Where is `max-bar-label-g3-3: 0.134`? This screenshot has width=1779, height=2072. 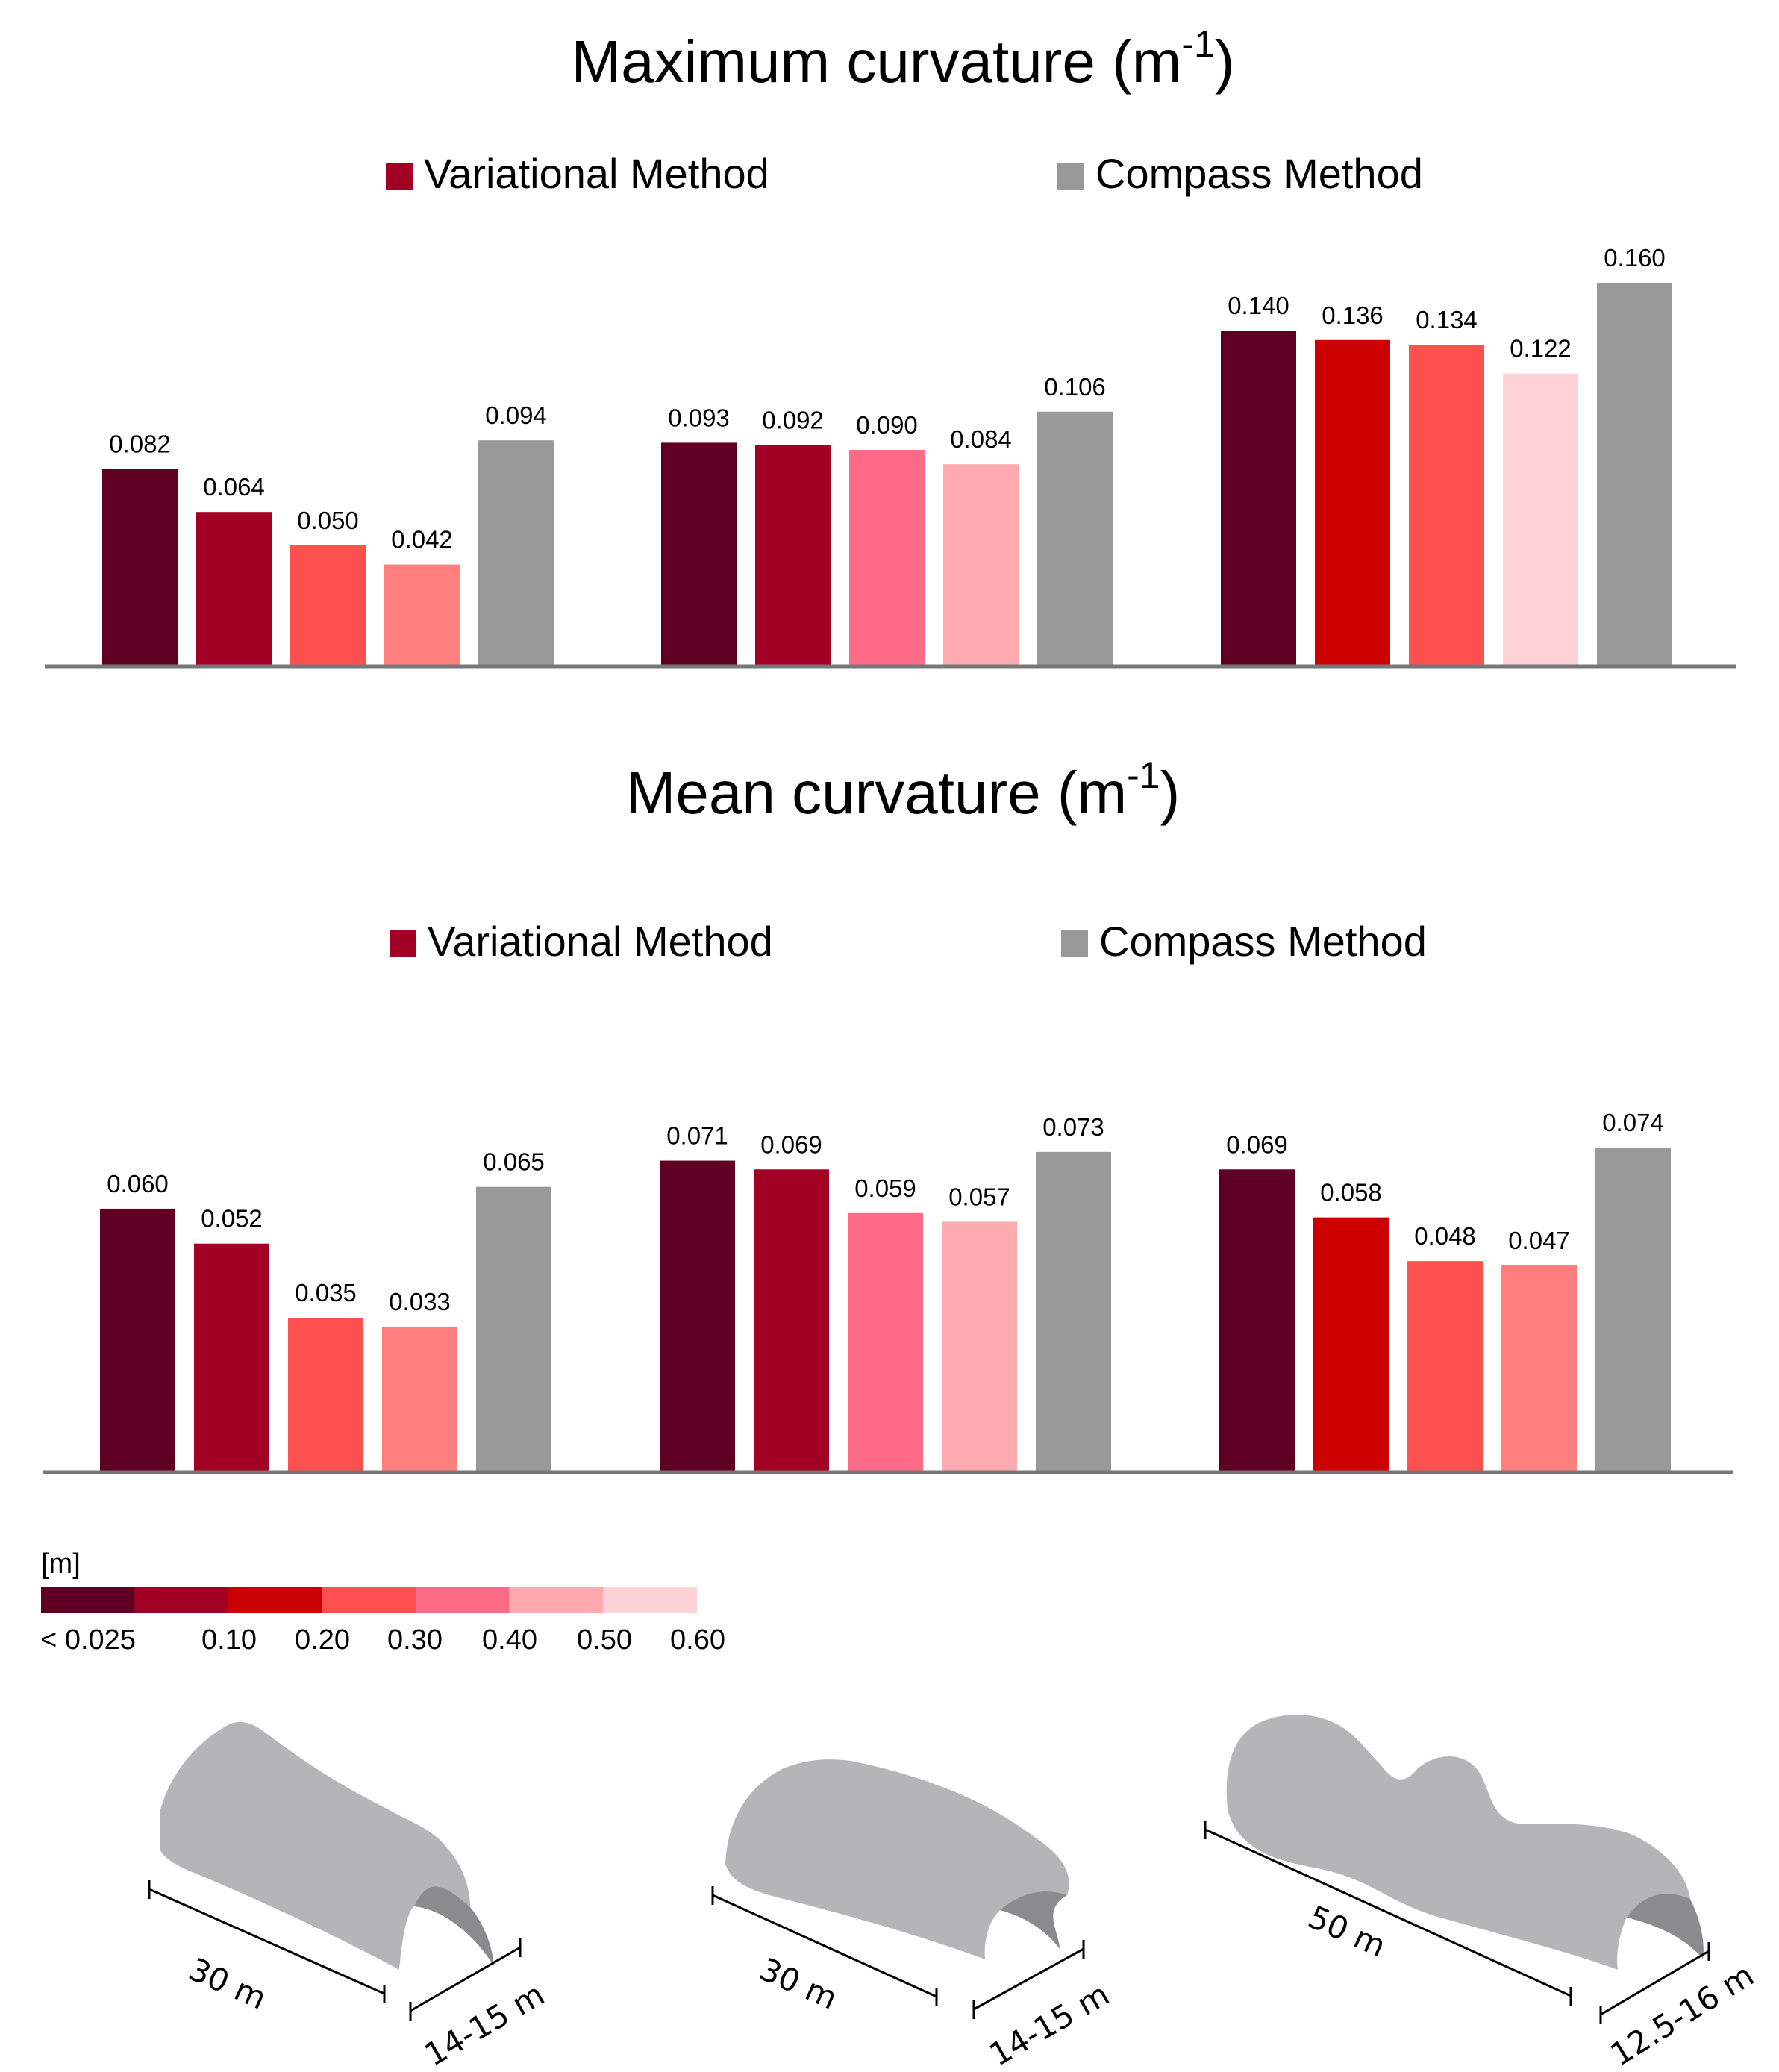 max-bar-label-g3-3: 0.134 is located at coordinates (1447, 320).